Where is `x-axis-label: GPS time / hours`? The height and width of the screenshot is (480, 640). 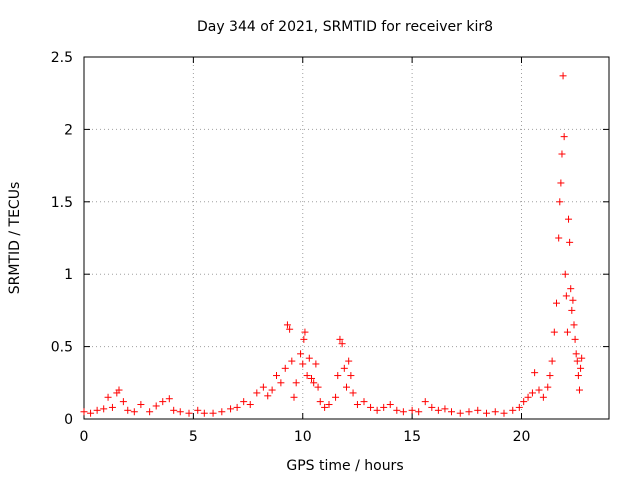
x-axis-label: GPS time / hours is located at coordinates (344, 466).